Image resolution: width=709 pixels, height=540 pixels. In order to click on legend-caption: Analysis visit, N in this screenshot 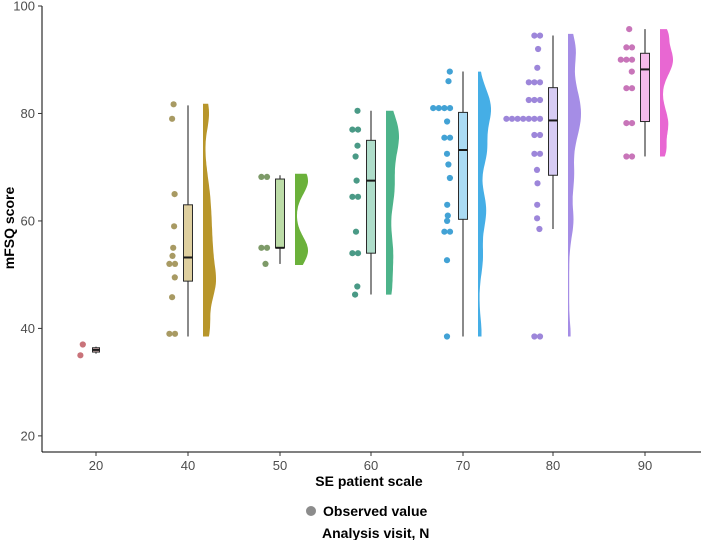, I will do `click(375, 532)`.